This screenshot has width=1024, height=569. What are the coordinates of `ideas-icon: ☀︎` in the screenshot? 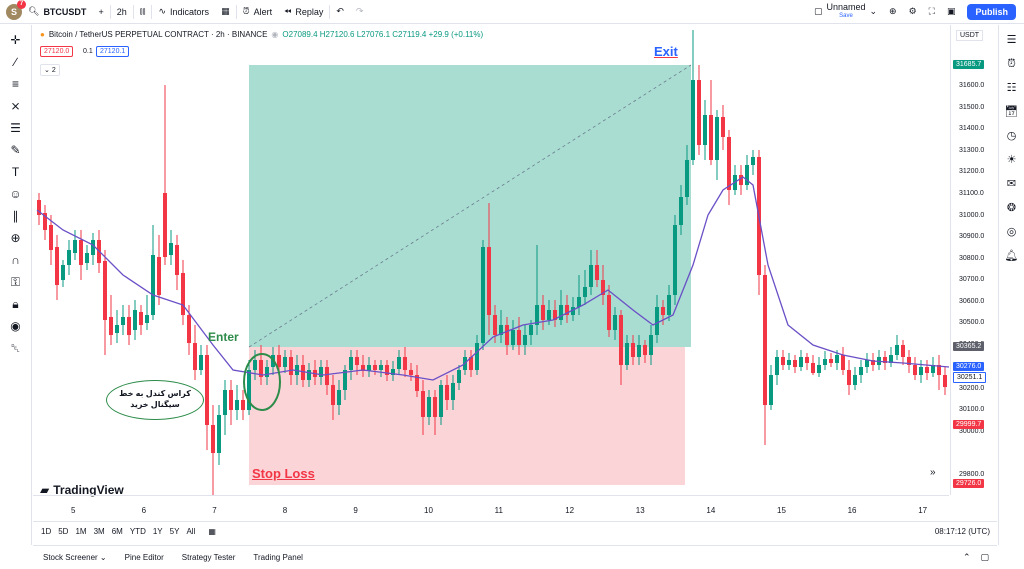 It's located at (1011, 160).